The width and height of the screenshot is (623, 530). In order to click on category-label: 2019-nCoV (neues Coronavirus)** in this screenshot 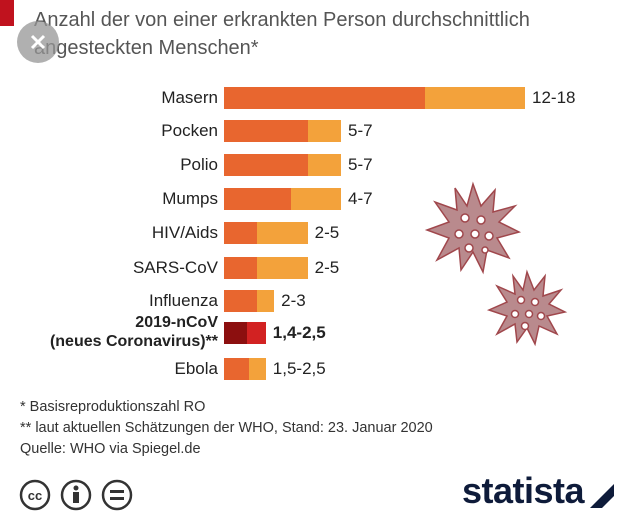, I will do `click(133, 332)`.